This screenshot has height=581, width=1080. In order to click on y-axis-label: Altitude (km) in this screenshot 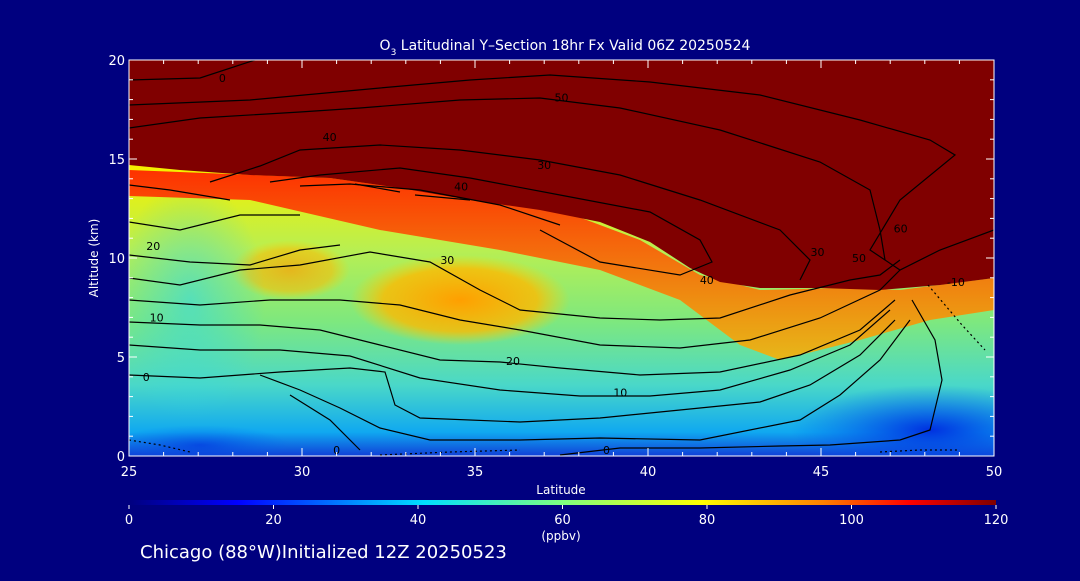, I will do `click(94, 258)`.